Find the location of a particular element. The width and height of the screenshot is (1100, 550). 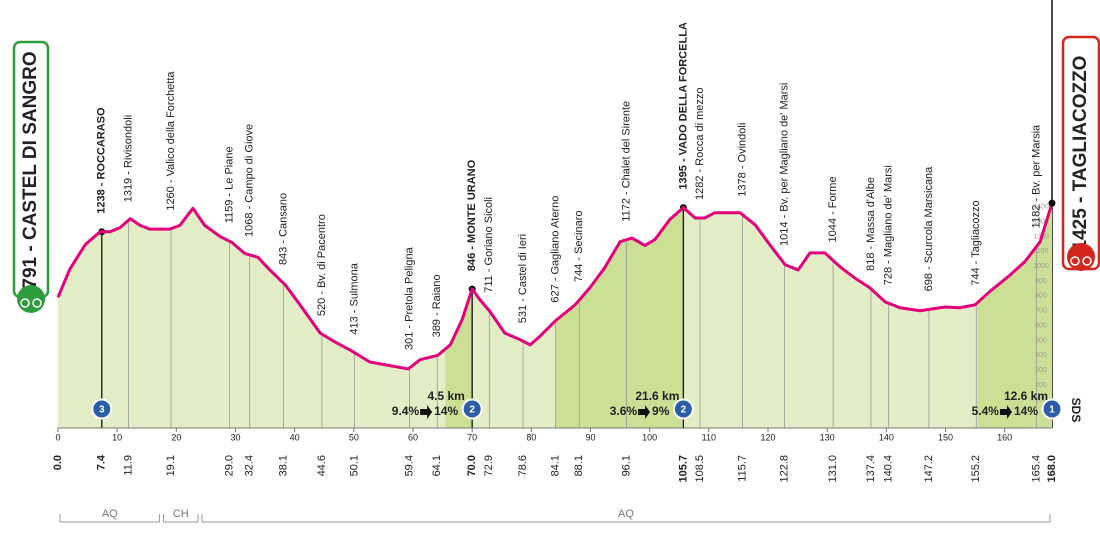

y-tick-label: 400 is located at coordinates (1041, 355).